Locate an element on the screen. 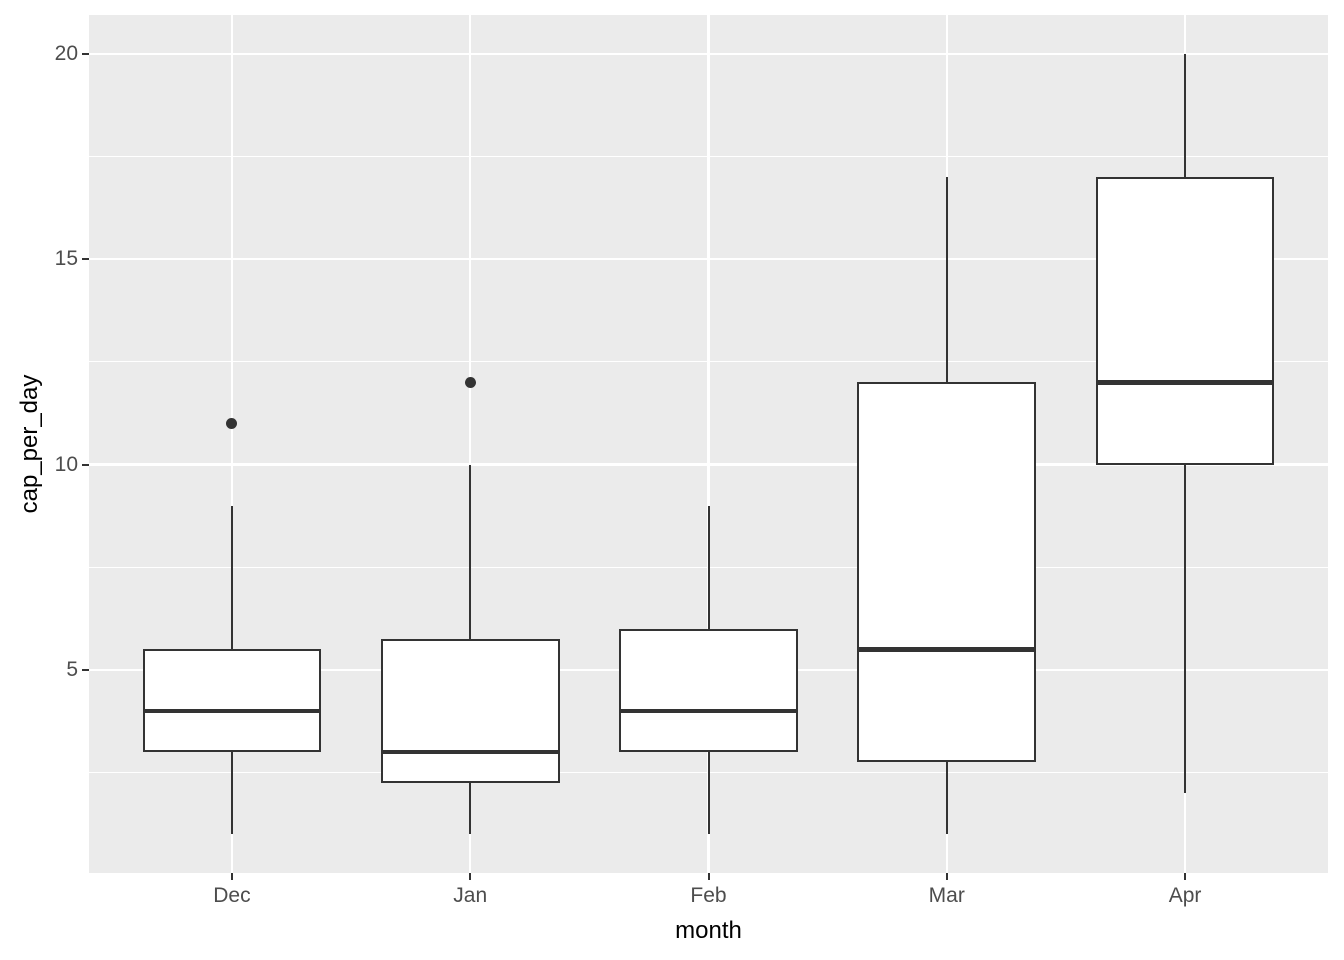 The width and height of the screenshot is (1344, 960). lower-whisker-feb is located at coordinates (708, 792).